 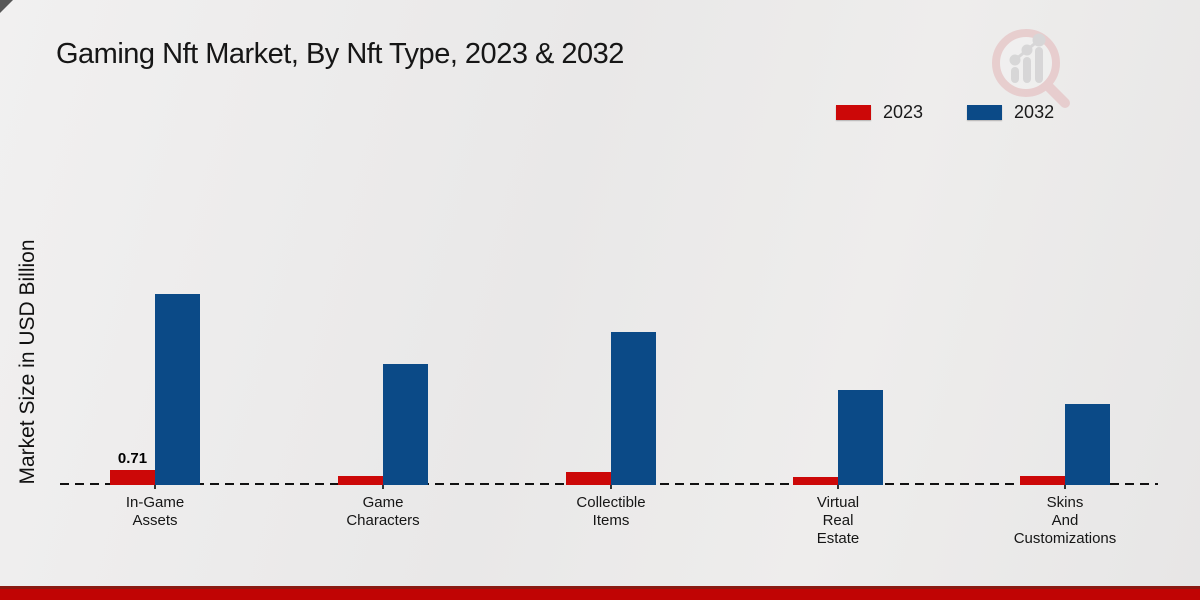 What do you see at coordinates (177, 389) in the screenshot?
I see `bar-2032-in-game-assets` at bounding box center [177, 389].